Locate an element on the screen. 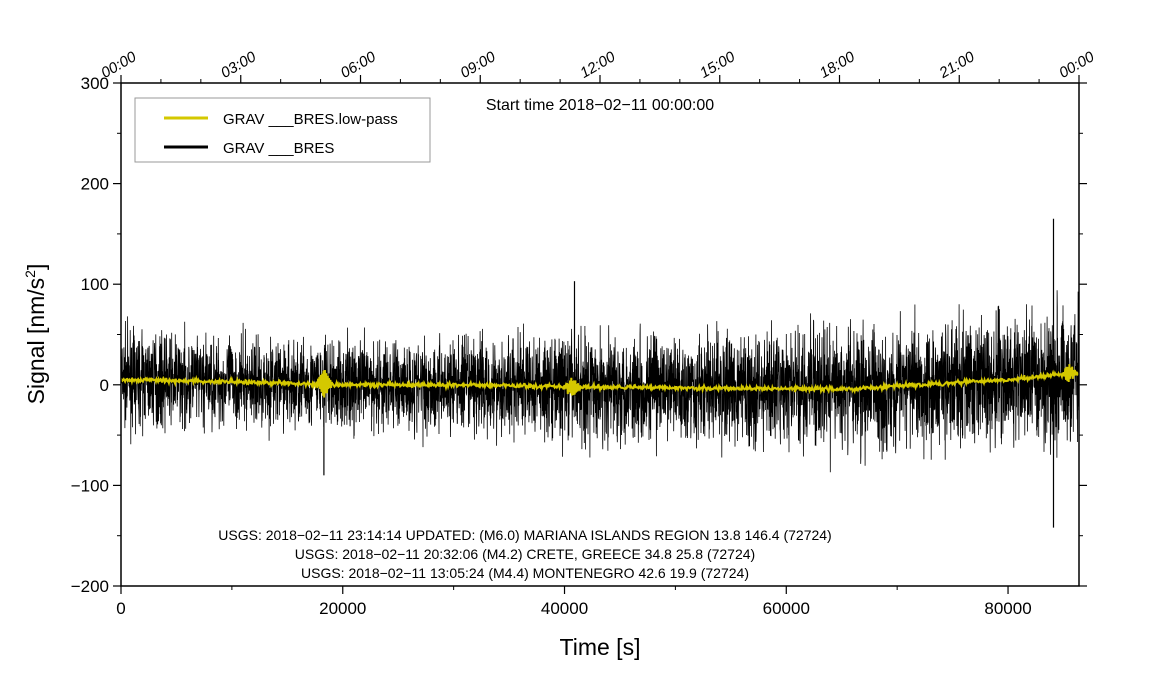  y-tick-label-1: −100 is located at coordinates (90, 485).